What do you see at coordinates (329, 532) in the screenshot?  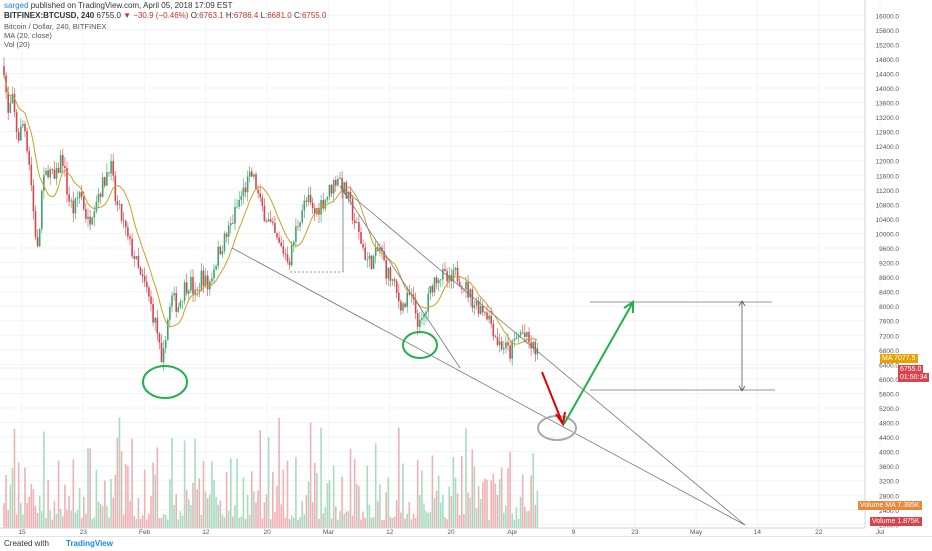 I see `time-tick-label: Mar` at bounding box center [329, 532].